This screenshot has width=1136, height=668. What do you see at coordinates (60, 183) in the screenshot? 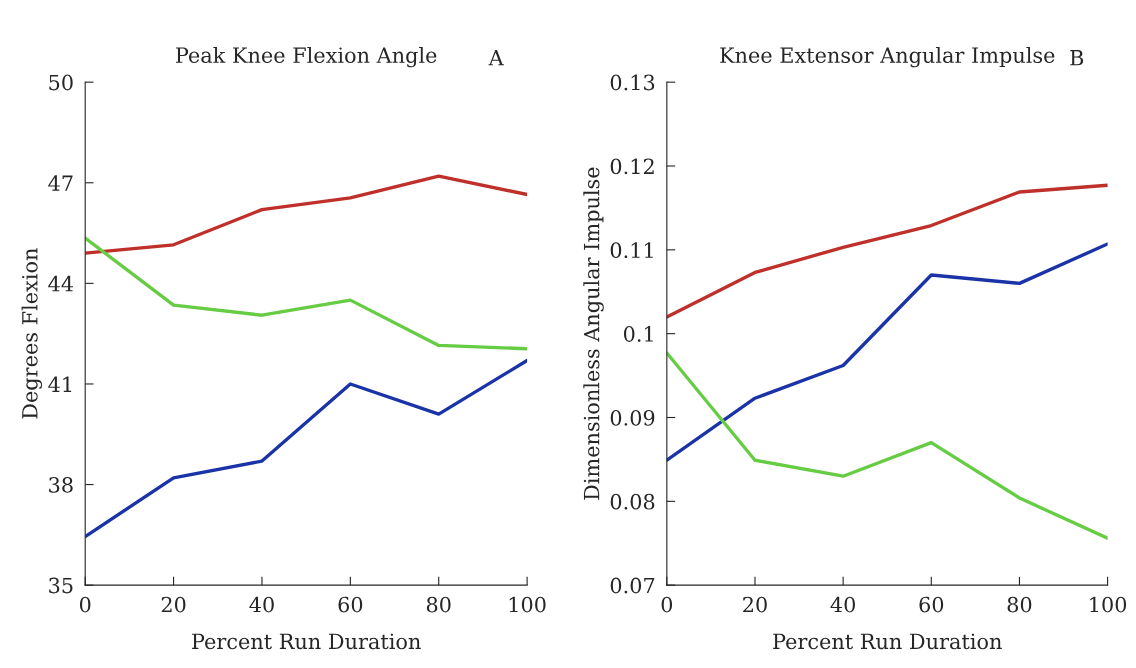
I see `y-tick-label: 47` at bounding box center [60, 183].